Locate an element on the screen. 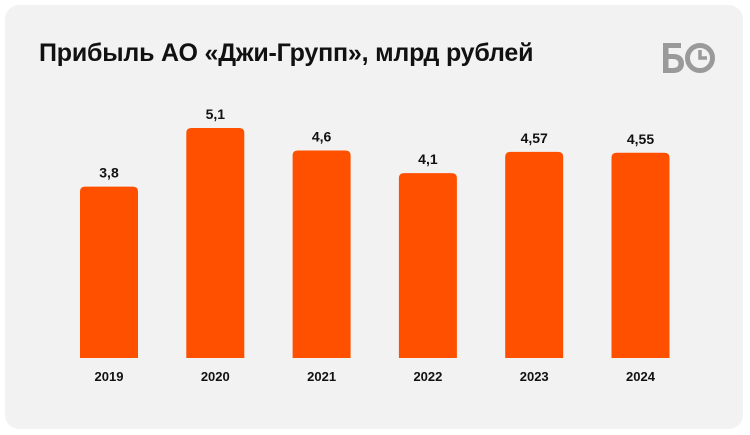 This screenshot has height=435, width=750. x-tick-label-2019: 2019 is located at coordinates (109, 376).